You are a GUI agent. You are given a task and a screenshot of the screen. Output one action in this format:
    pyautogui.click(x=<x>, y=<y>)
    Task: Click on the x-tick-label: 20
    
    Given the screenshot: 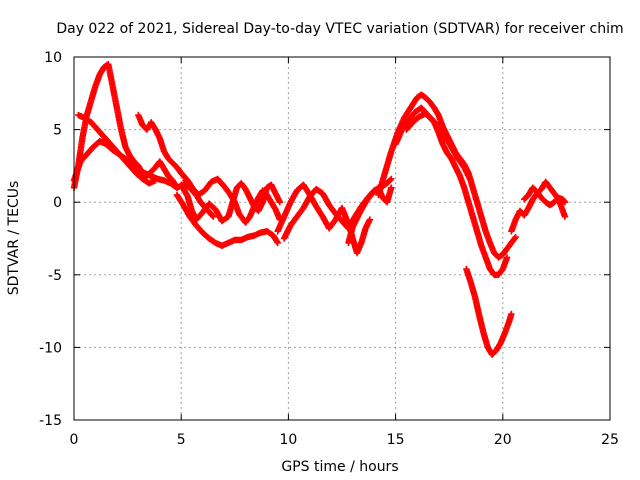 What is the action you would take?
    pyautogui.click(x=503, y=440)
    